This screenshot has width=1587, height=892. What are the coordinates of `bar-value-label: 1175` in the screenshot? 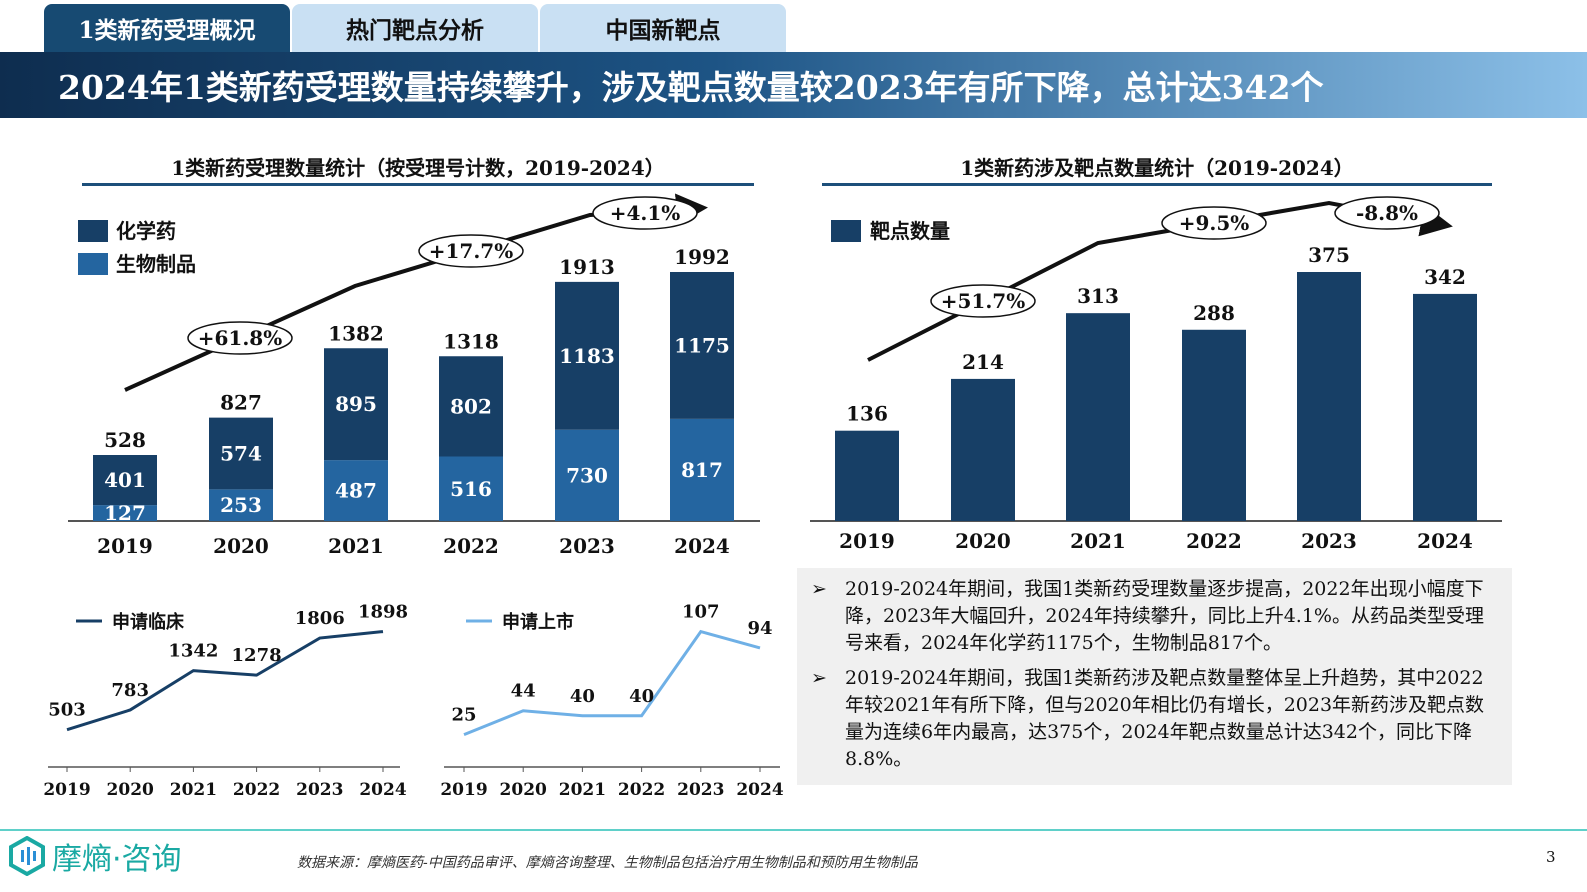 It's located at (702, 345).